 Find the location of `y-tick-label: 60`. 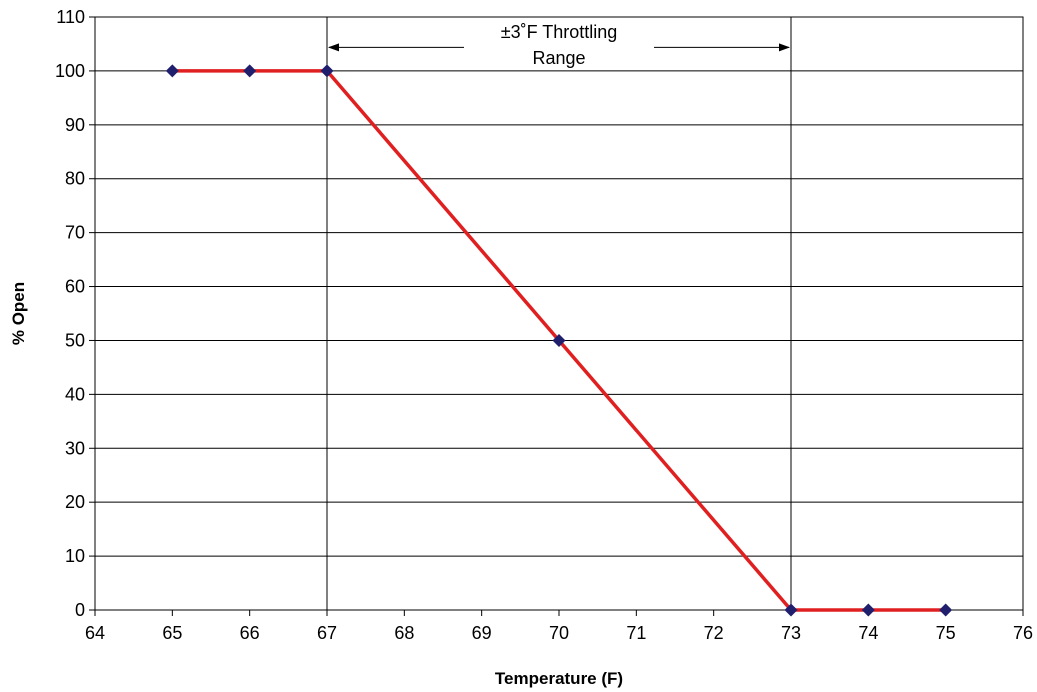

y-tick-label: 60 is located at coordinates (75, 287).